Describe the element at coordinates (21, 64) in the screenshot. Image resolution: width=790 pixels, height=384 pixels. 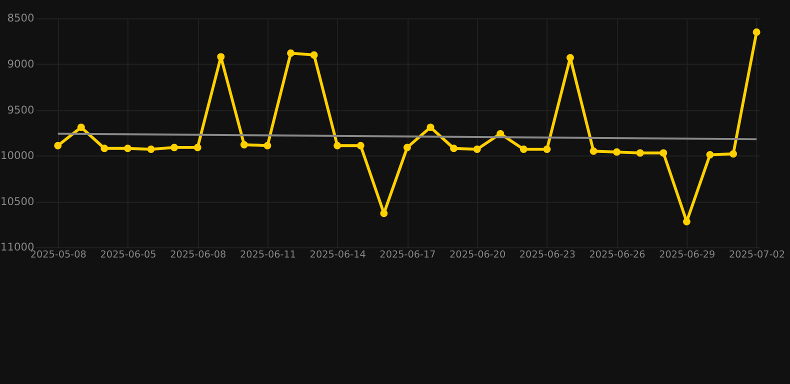
I see `y-tick-label: 9000` at that location.